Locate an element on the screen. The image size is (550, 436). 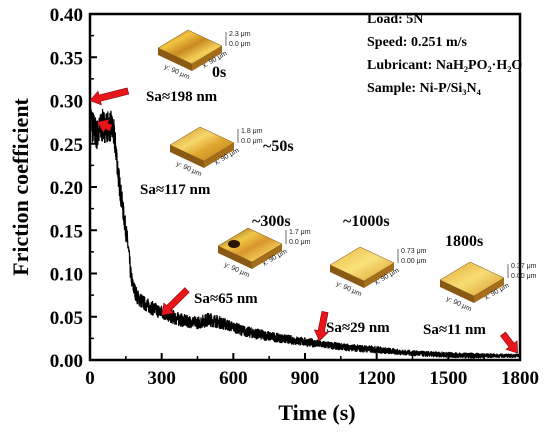
x-tick-label: 1500 is located at coordinates (448, 378).